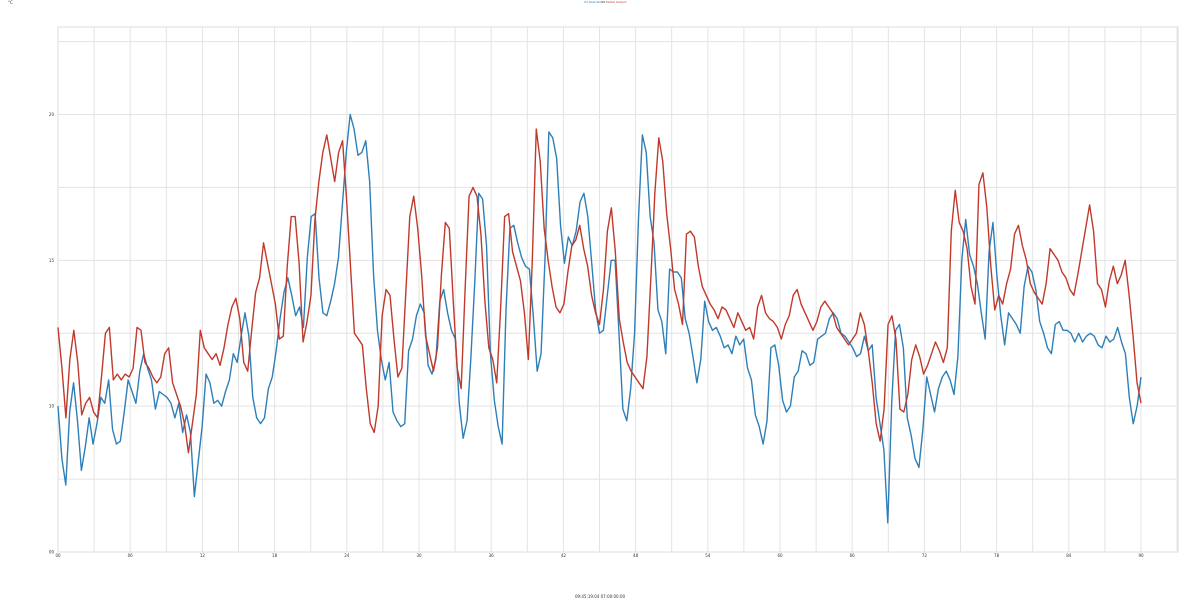  What do you see at coordinates (58, 555) in the screenshot?
I see `x-tick-label: 00` at bounding box center [58, 555].